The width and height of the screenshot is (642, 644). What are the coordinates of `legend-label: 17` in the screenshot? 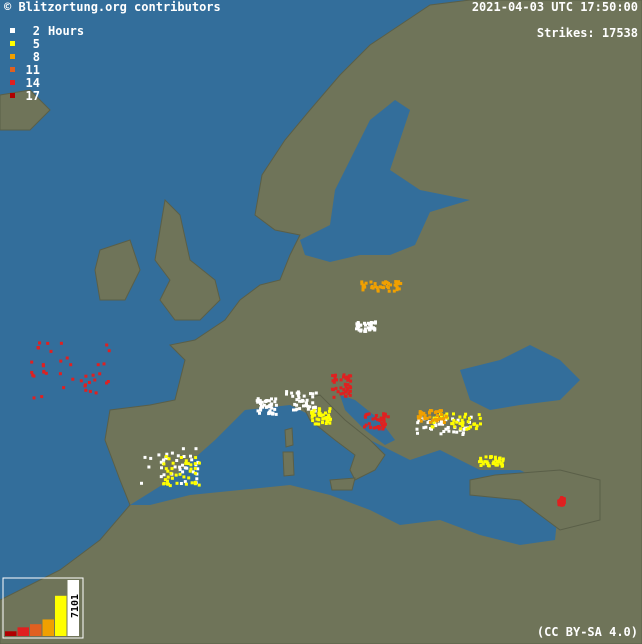 It's located at (33, 96).